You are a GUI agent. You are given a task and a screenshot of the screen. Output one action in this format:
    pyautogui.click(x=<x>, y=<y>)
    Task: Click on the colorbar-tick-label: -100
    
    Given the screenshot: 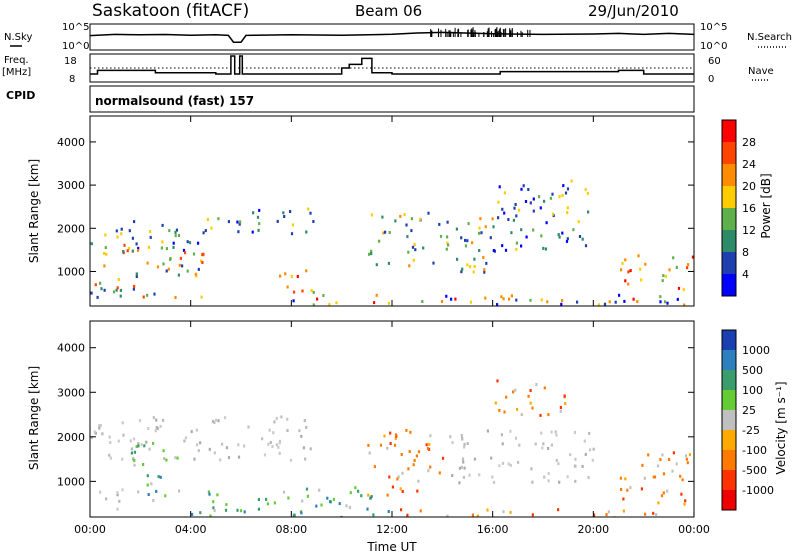 What is the action you would take?
    pyautogui.click(x=754, y=450)
    